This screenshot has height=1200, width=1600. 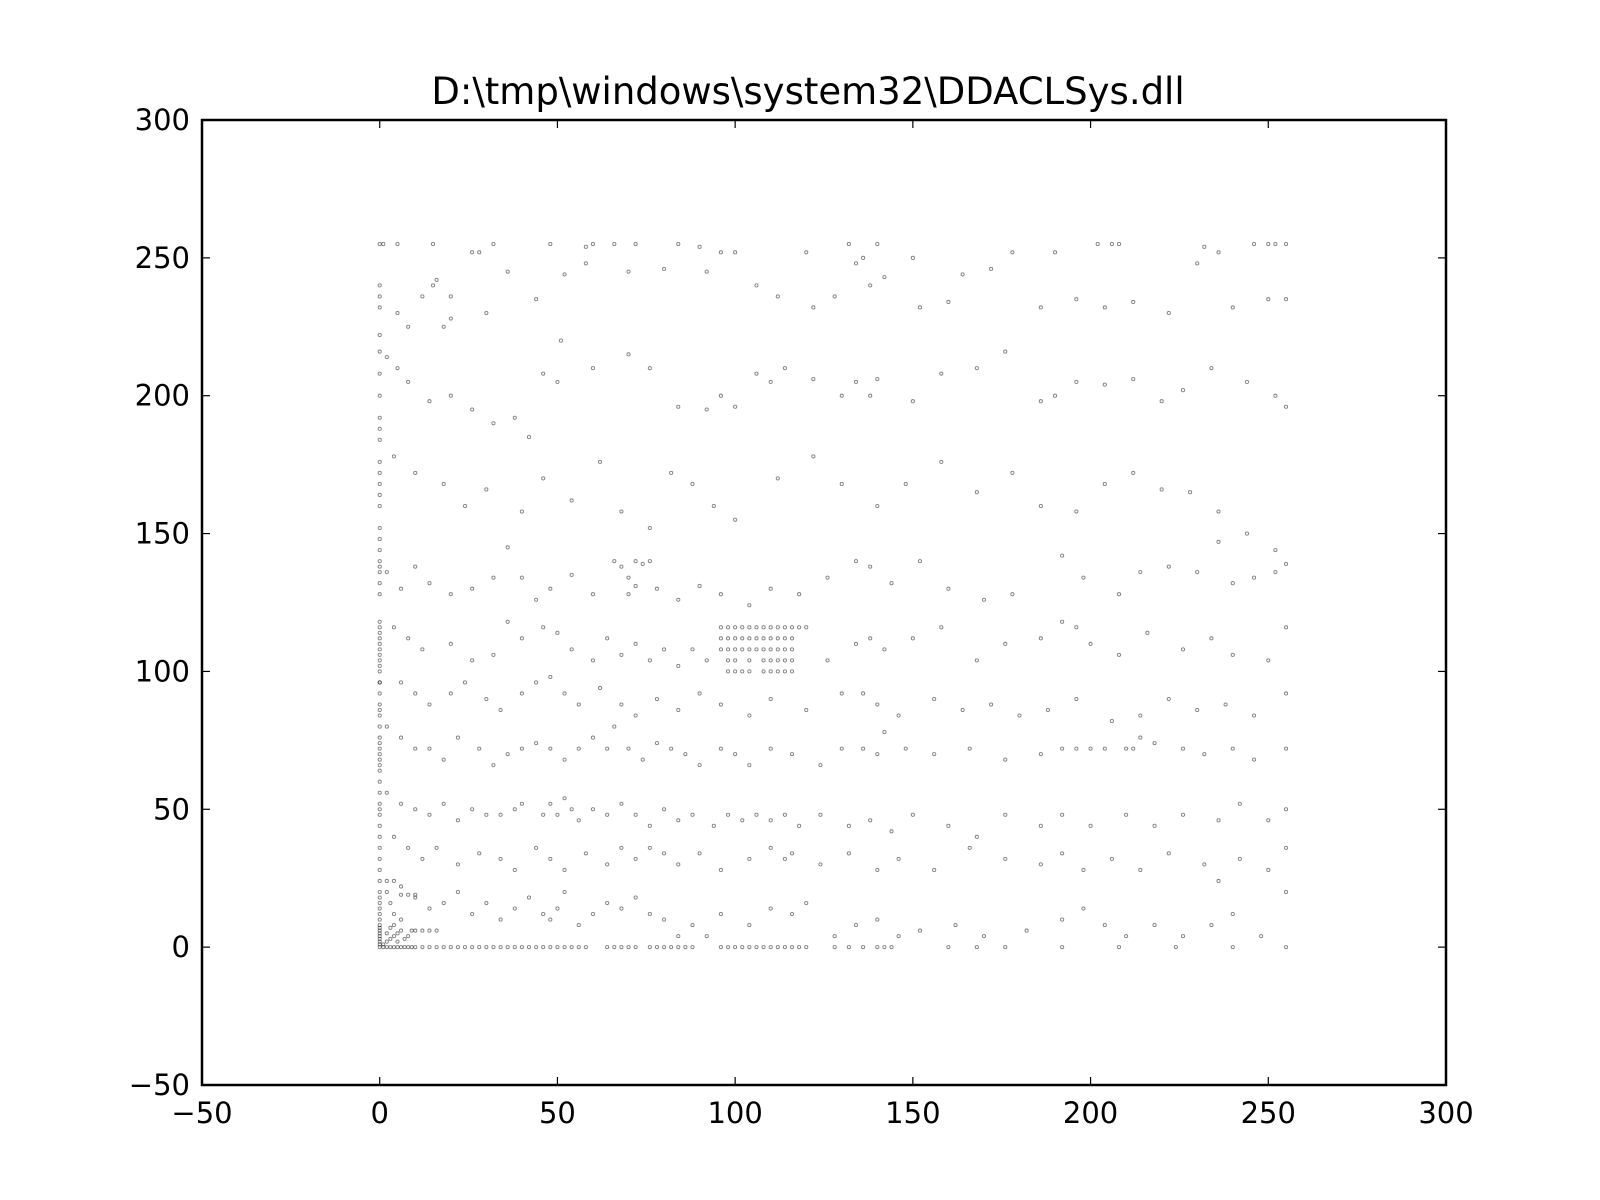 I want to click on chart-title: D:\tmp\windows\system32\DDACLSys.dll, so click(x=807, y=91).